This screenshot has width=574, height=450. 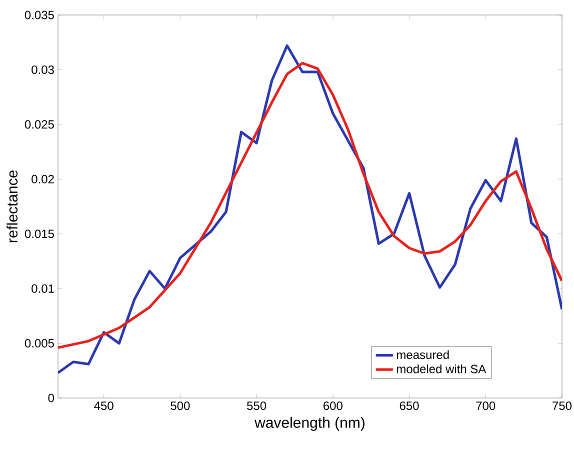 What do you see at coordinates (39, 15) in the screenshot?
I see `y-tick-label: 0.035` at bounding box center [39, 15].